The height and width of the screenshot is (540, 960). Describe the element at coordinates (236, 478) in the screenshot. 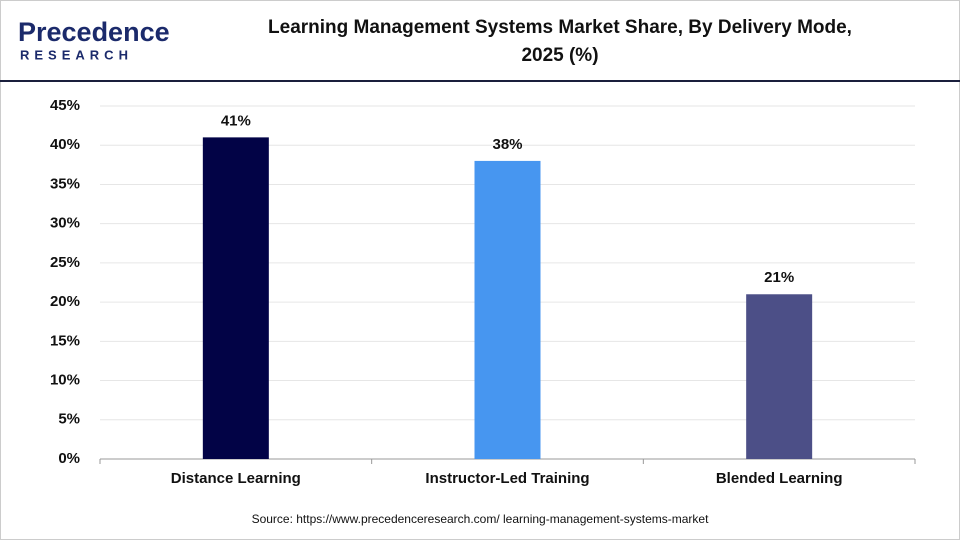

I see `x-tick-label: Distance Learning` at that location.